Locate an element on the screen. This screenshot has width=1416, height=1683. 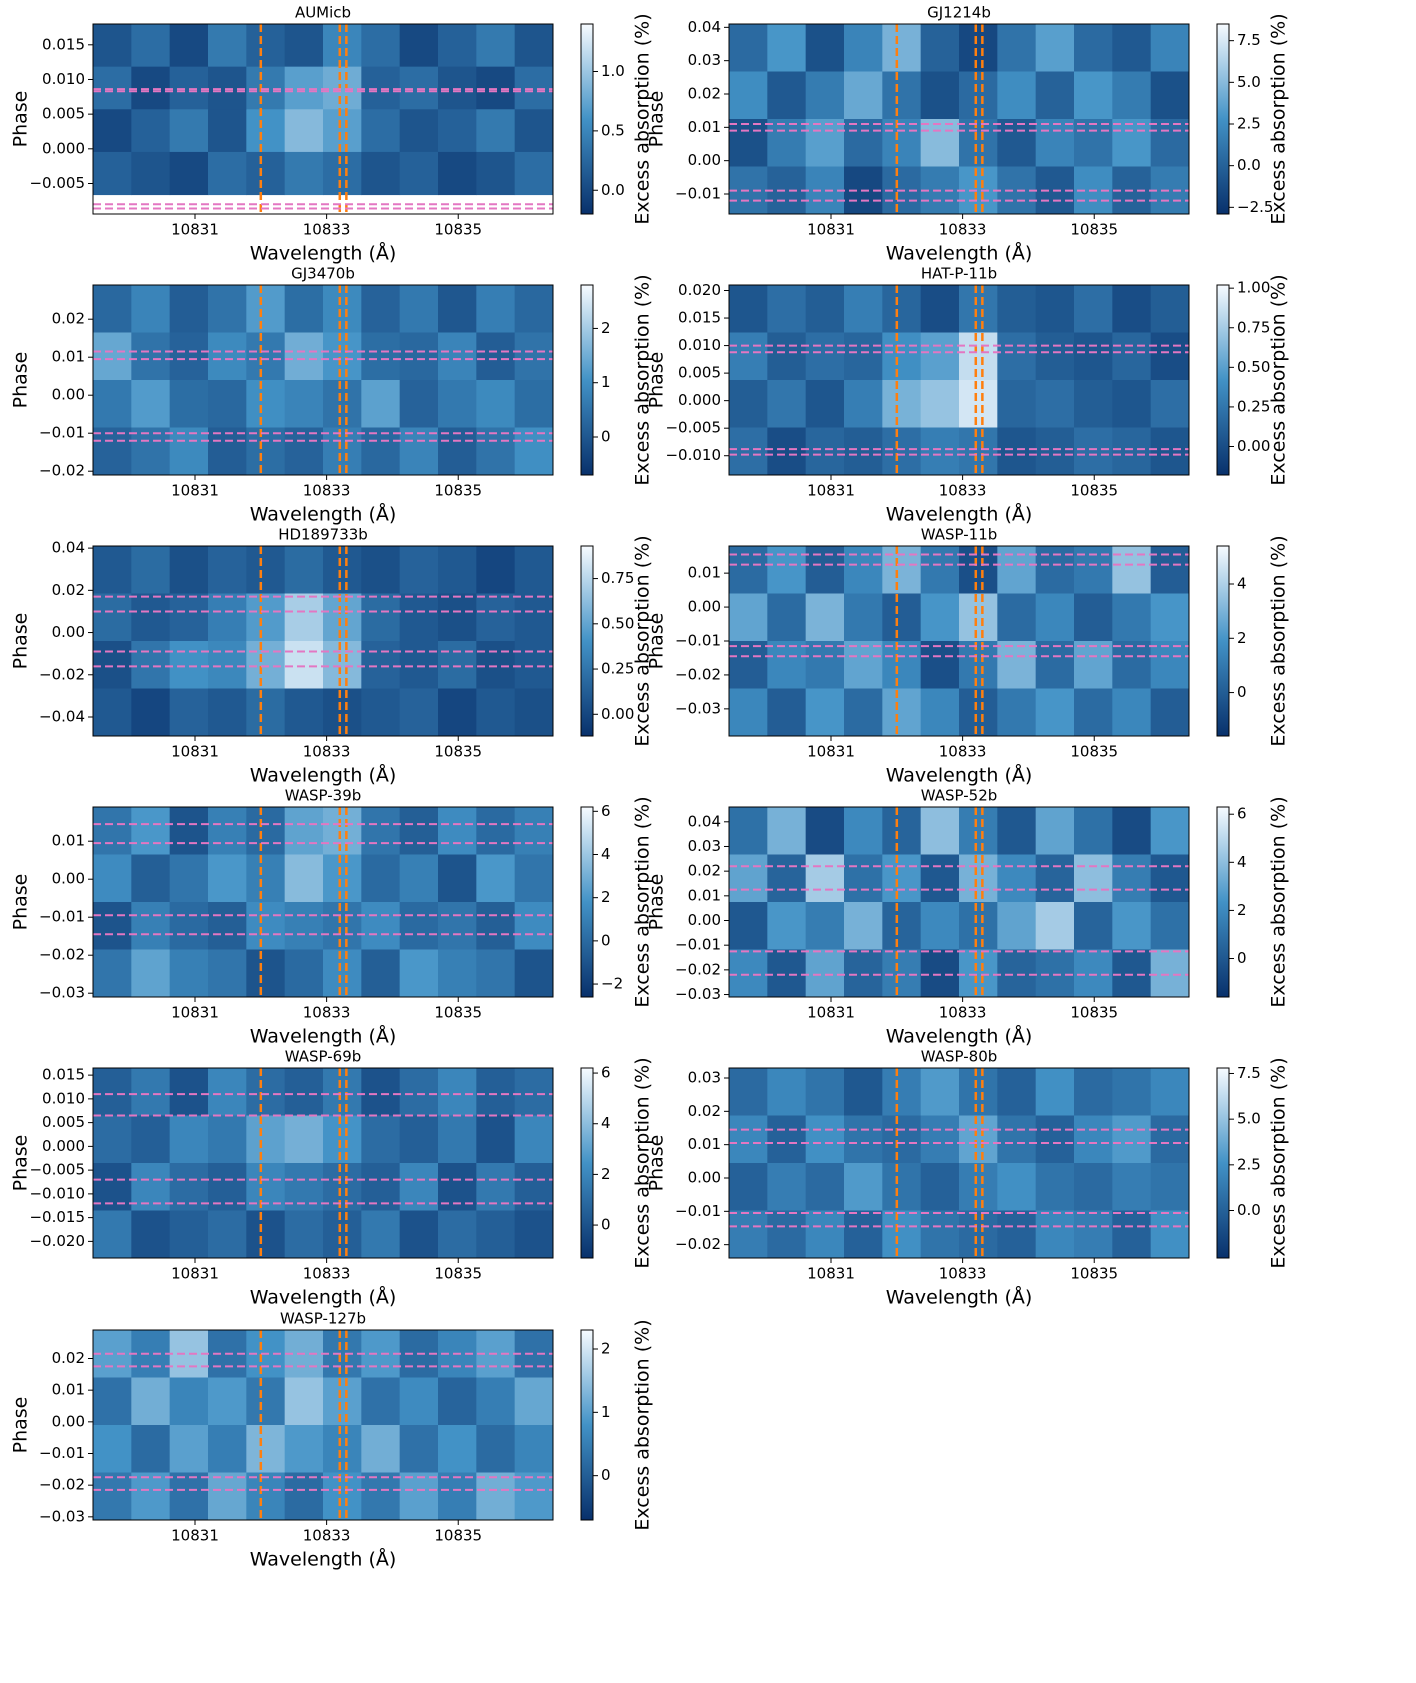
colorbar-tick-label: 2.5 is located at coordinates (1249, 1164).